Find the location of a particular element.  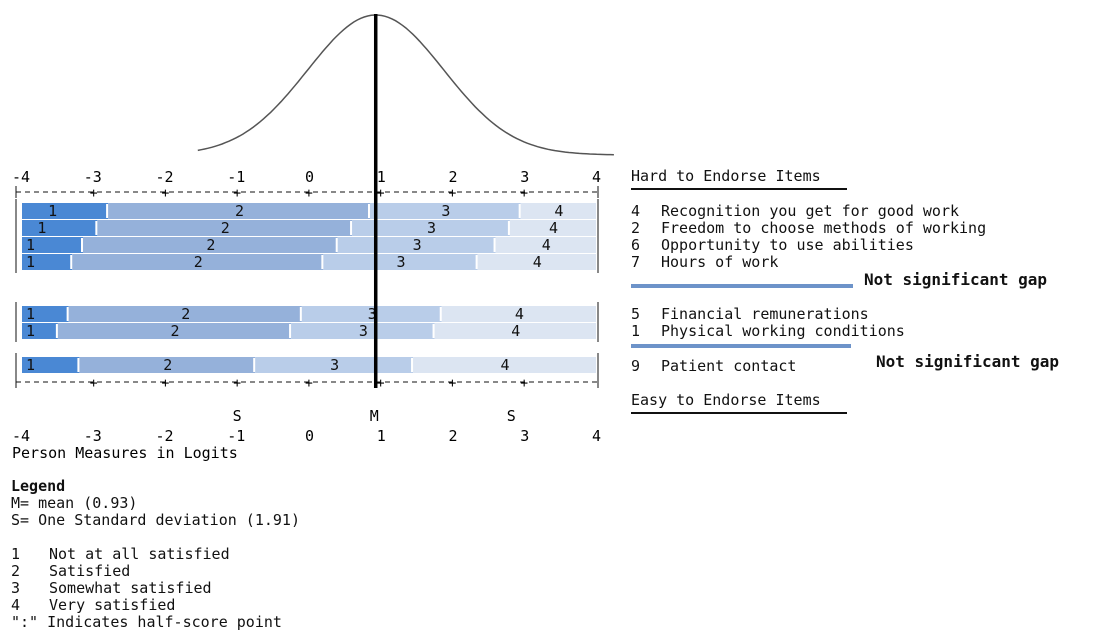

item-label: Freedom to choose methods of working is located at coordinates (824, 228).